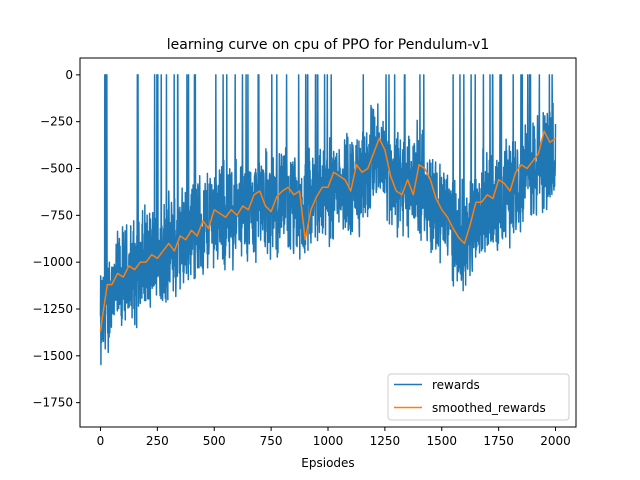 This screenshot has height=480, width=640. Describe the element at coordinates (52, 403) in the screenshot. I see `y-tick-label: −1750` at that location.